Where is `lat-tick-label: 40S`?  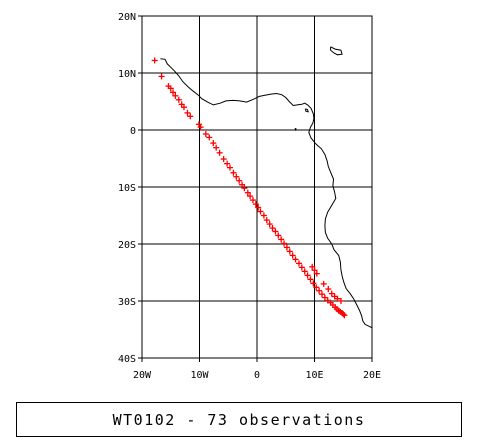
lat-tick-label: 40S is located at coordinates (127, 359).